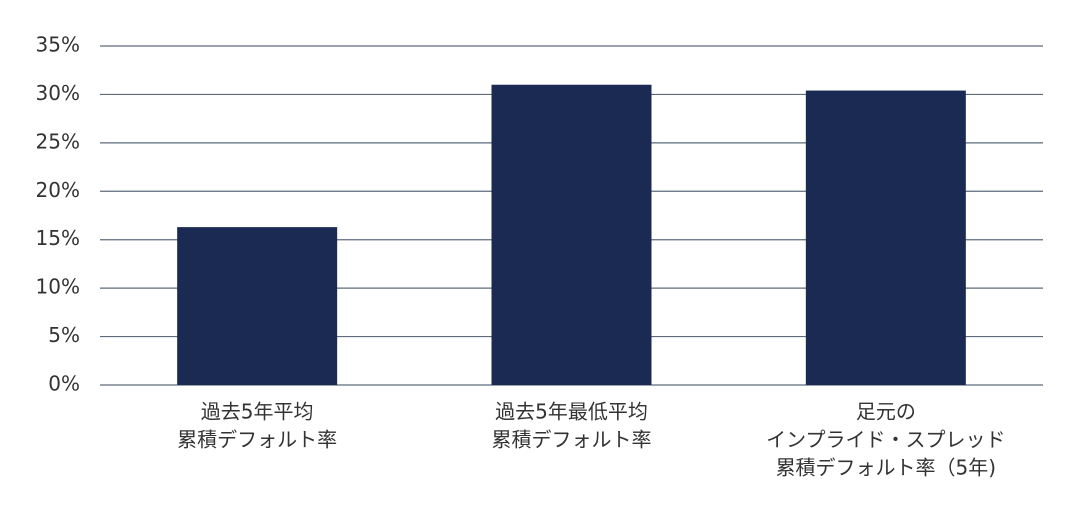  What do you see at coordinates (58, 141) in the screenshot?
I see `y-tick-label: 25%` at bounding box center [58, 141].